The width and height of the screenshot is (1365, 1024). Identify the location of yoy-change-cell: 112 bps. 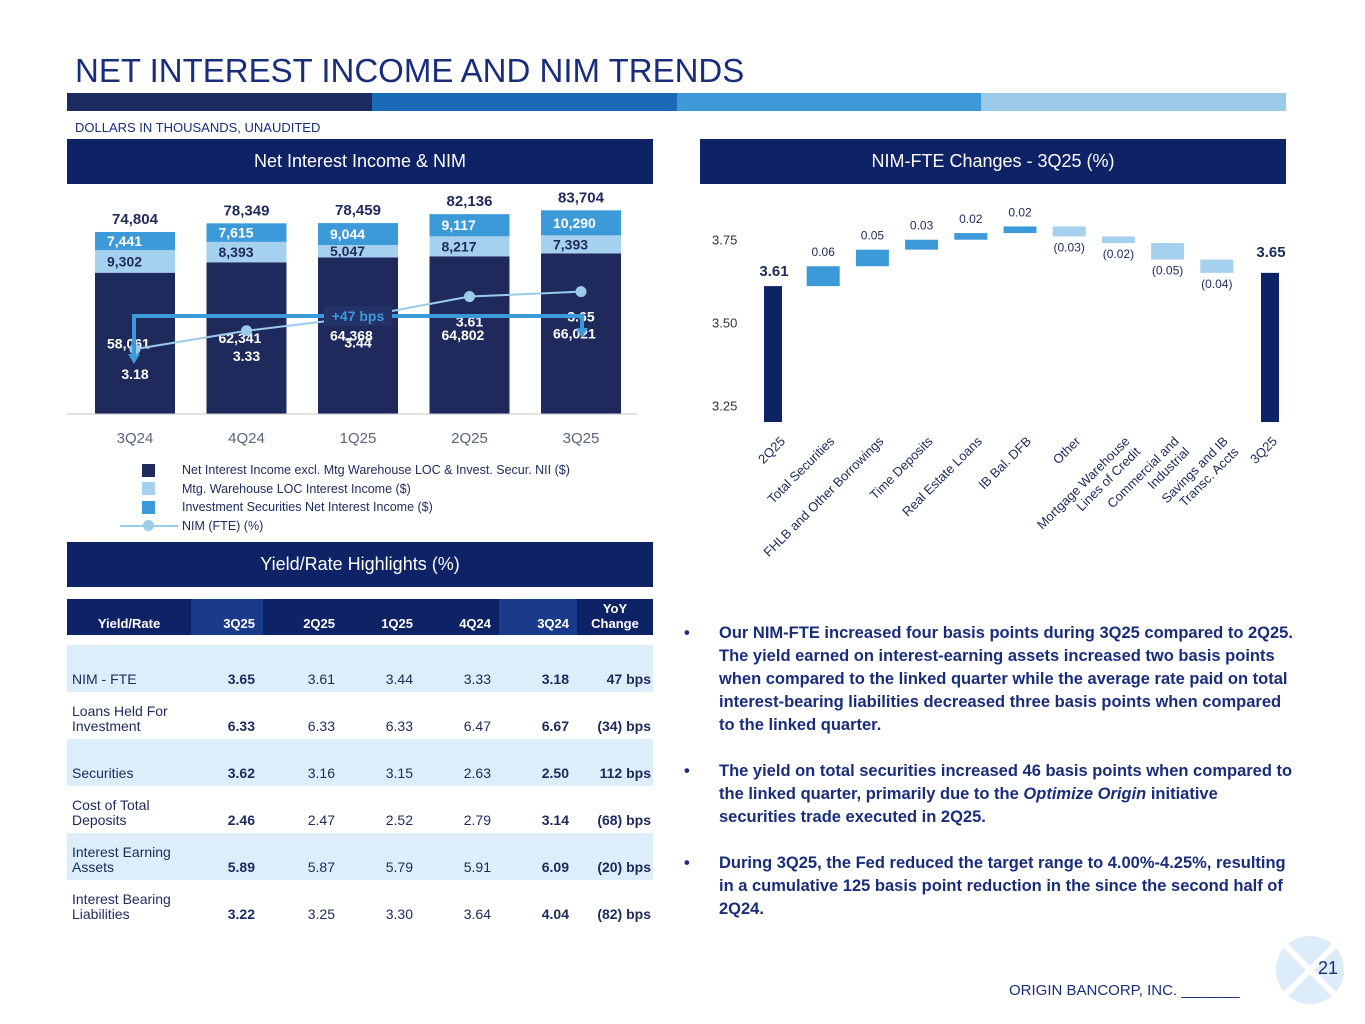
(615, 762).